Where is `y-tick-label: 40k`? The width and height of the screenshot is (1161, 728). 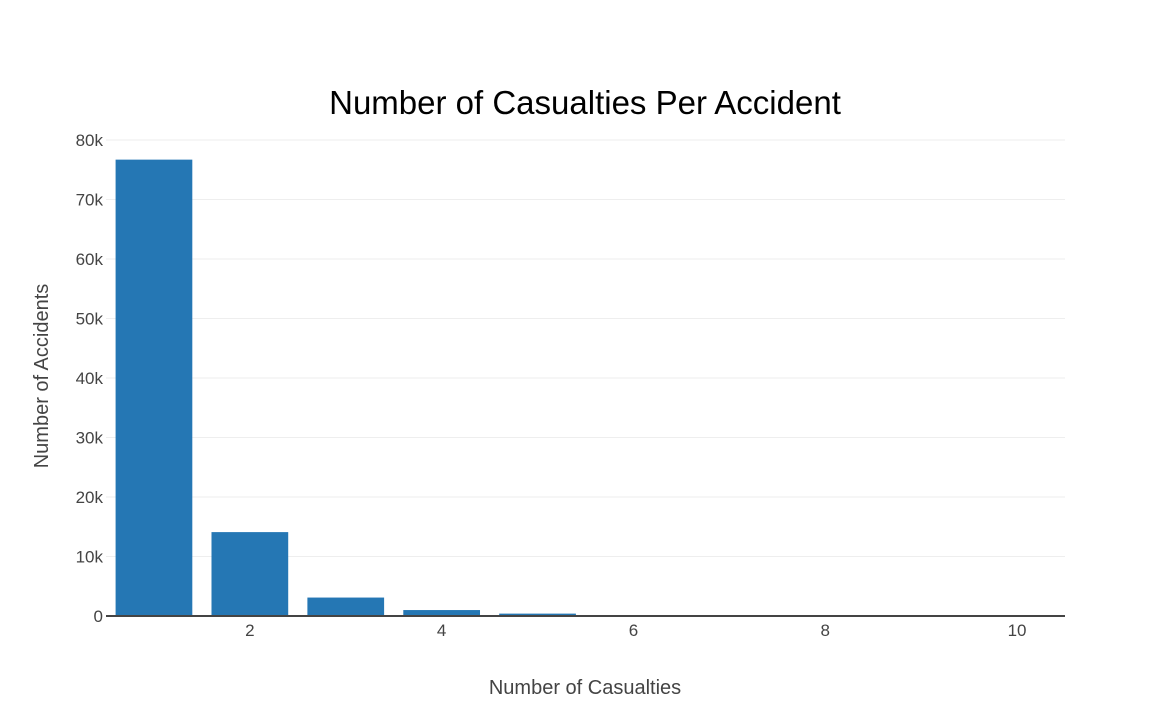 y-tick-label: 40k is located at coordinates (90, 378).